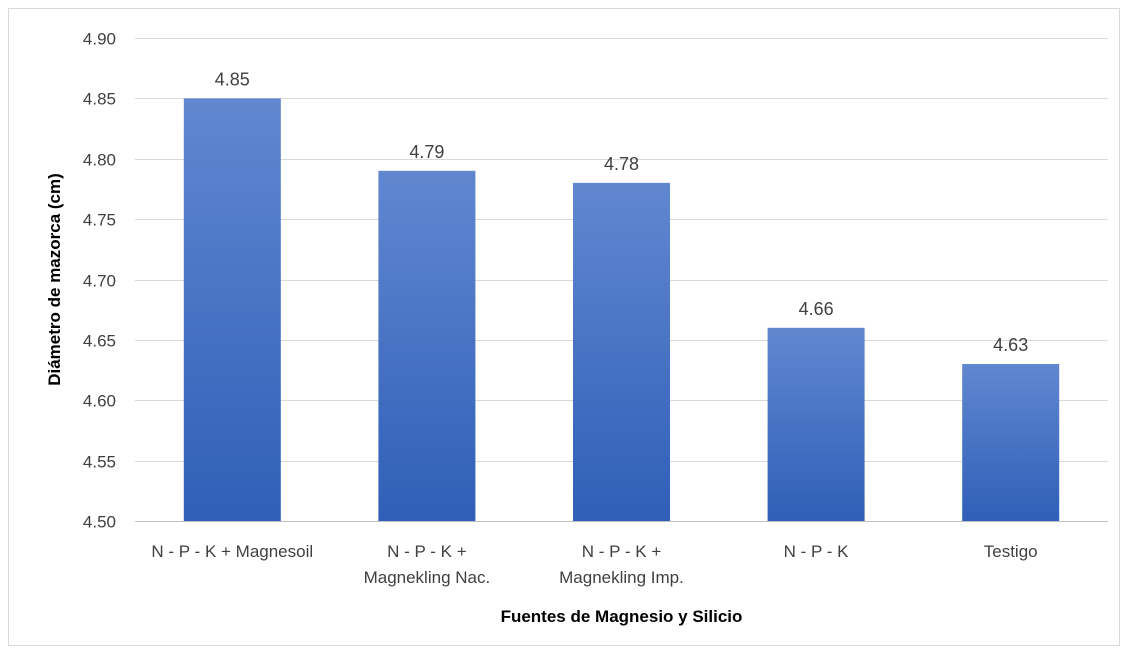 The image size is (1130, 654). What do you see at coordinates (54, 279) in the screenshot?
I see `y-axis-title: Diámetro de mazorca (cm)` at bounding box center [54, 279].